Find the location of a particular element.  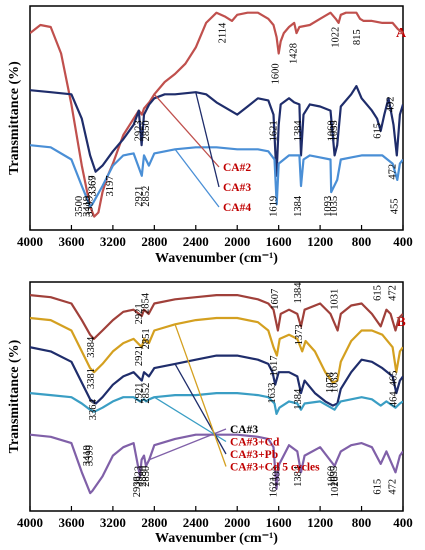

peak-label: 3367 is located at coordinates (93, 186).